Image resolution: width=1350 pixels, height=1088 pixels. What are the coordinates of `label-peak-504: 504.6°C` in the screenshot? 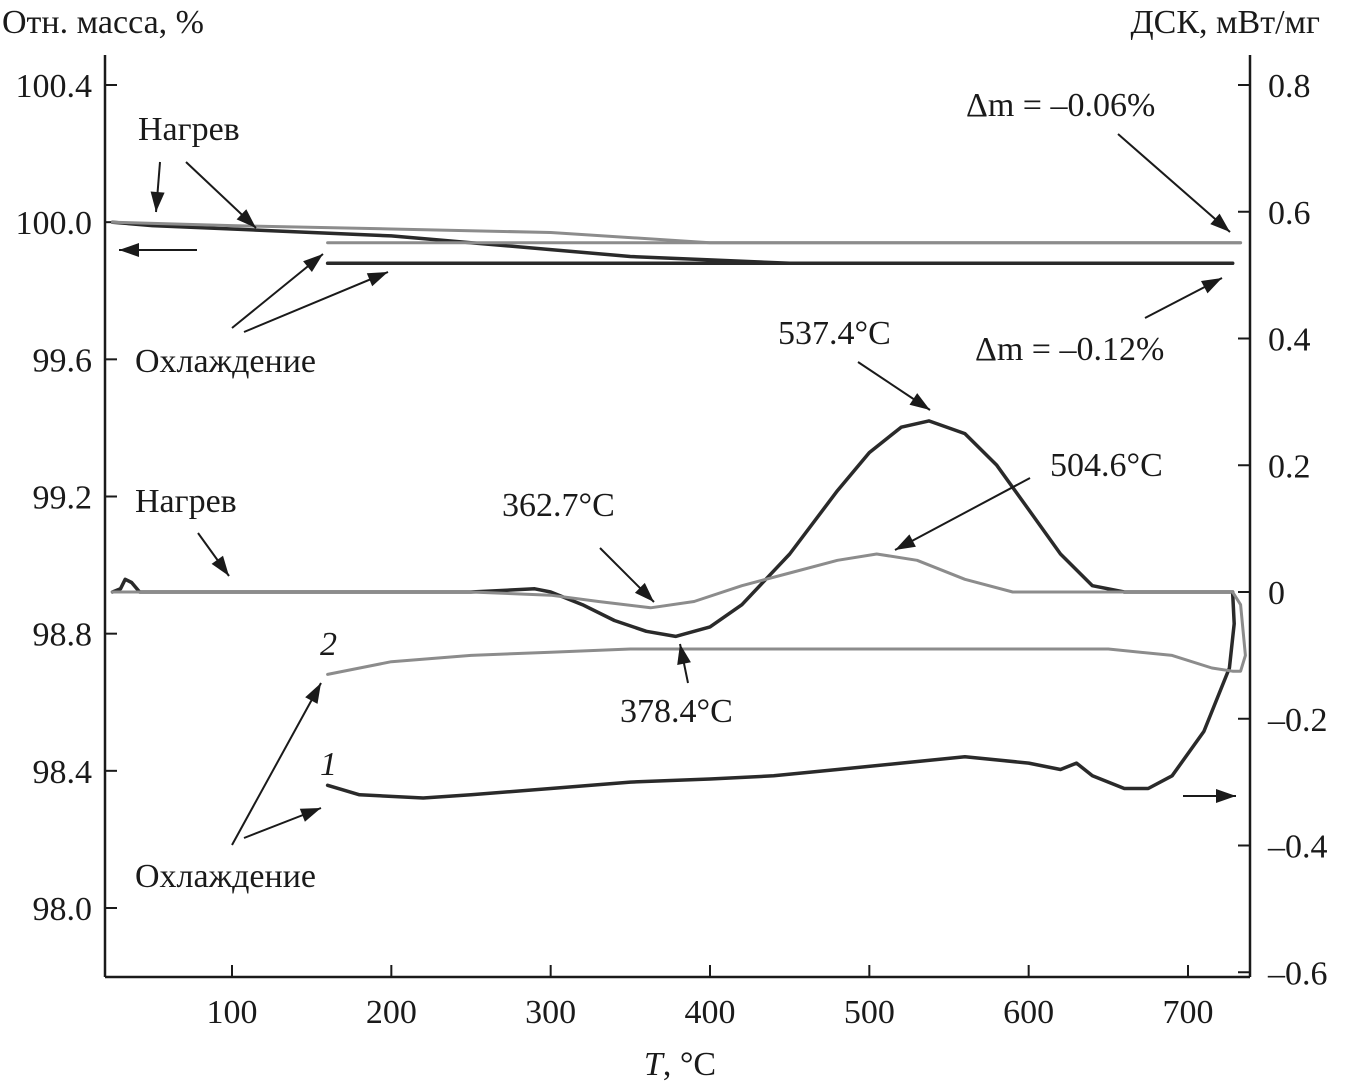 It's located at (1106, 465).